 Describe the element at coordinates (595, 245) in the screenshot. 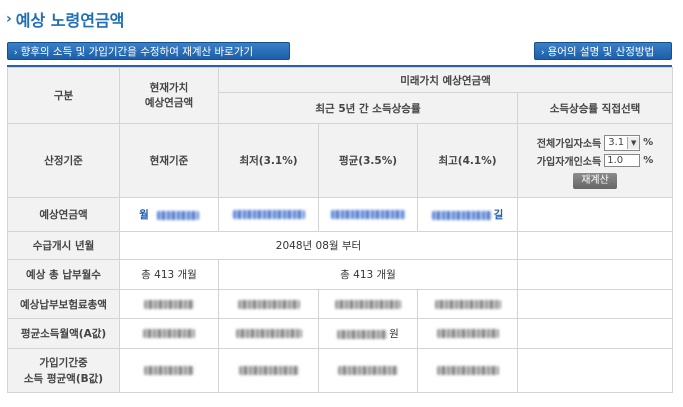

I see `start-date-direct` at that location.